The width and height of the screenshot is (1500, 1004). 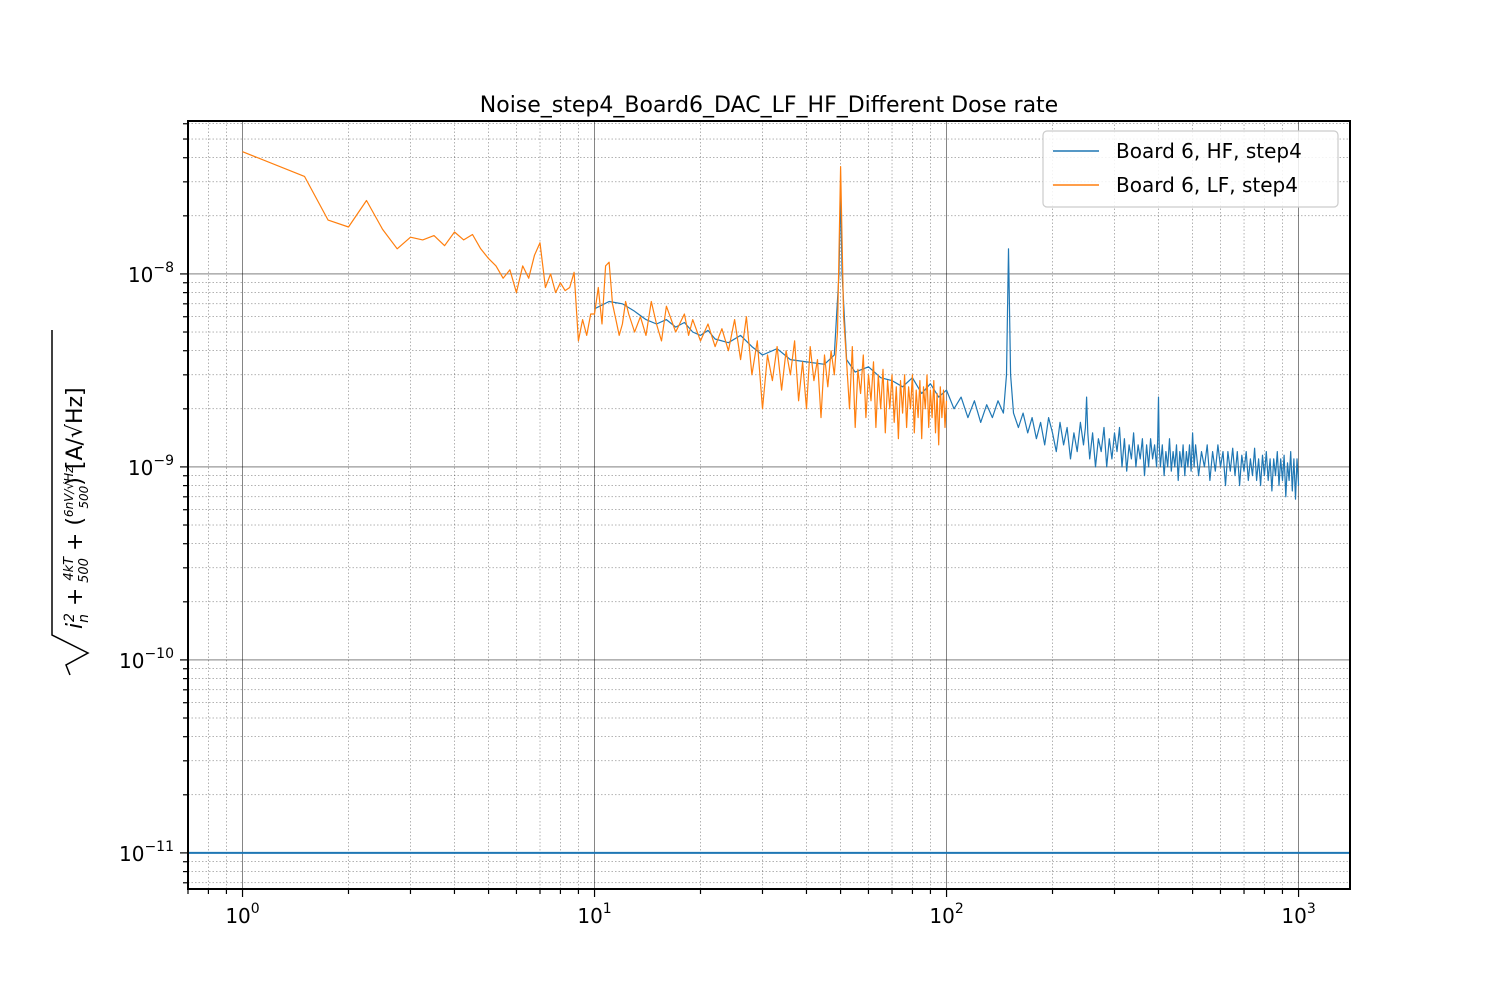 What do you see at coordinates (242, 914) in the screenshot?
I see `x-tick-label: 10⁰` at bounding box center [242, 914].